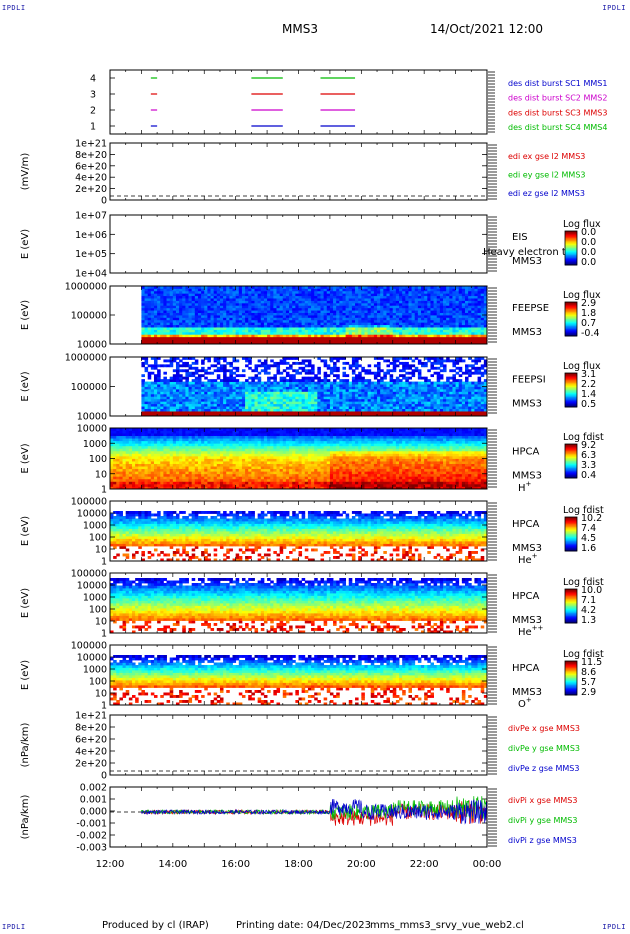 The height and width of the screenshot is (934, 630). What do you see at coordinates (546, 156) in the screenshot?
I see `legend-entry: edi ex gse l2 MMS3` at bounding box center [546, 156].